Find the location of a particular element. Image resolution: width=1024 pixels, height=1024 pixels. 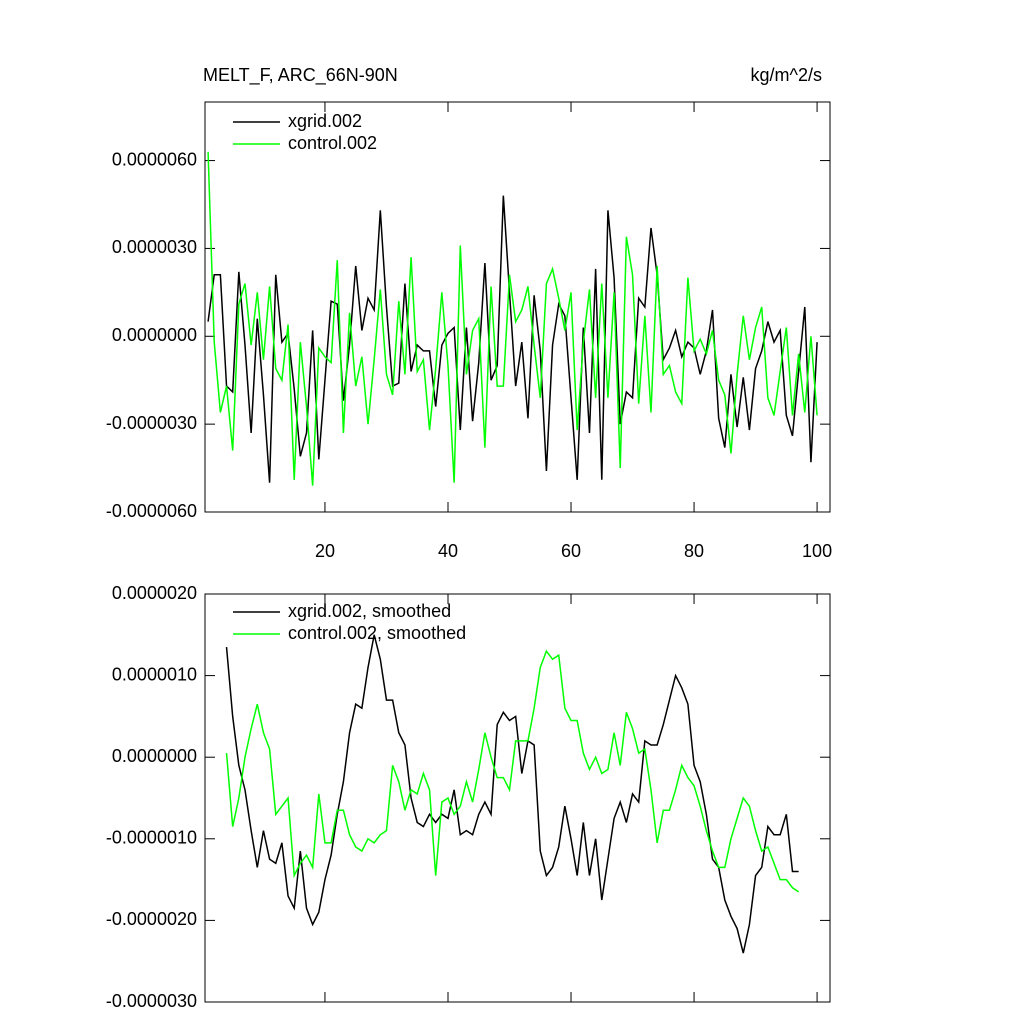

y-tick-label: 0.0000010 is located at coordinates (154, 674).